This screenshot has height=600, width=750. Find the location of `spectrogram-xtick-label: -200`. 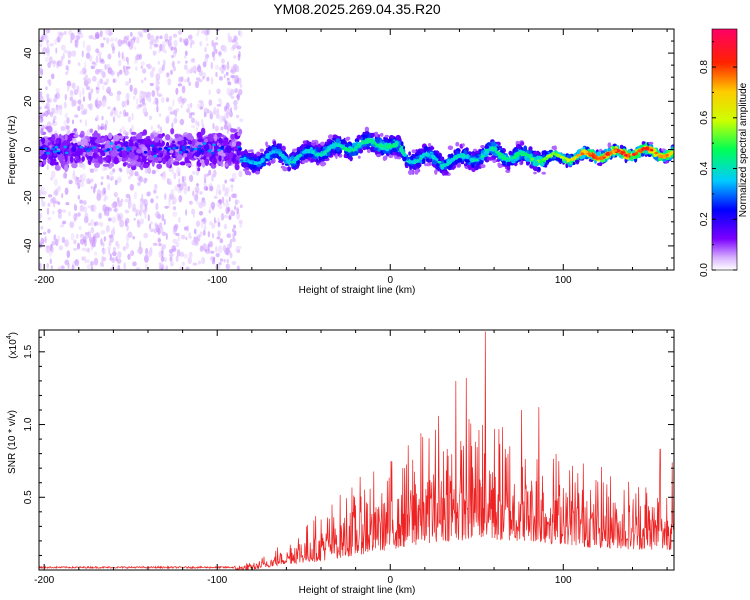

spectrogram-xtick-label: -200 is located at coordinates (44, 280).